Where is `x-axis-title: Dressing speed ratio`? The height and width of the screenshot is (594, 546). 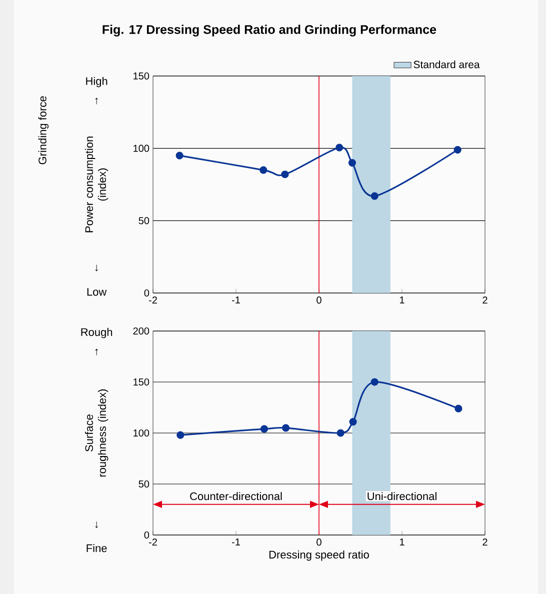 x-axis-title: Dressing speed ratio is located at coordinates (319, 555).